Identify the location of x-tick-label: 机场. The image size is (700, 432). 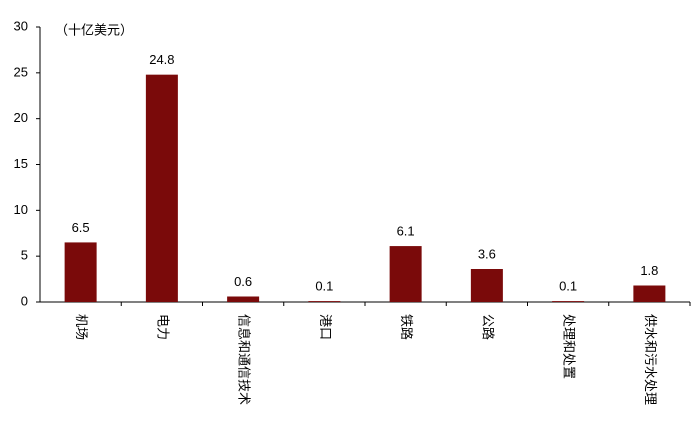
(81, 327).